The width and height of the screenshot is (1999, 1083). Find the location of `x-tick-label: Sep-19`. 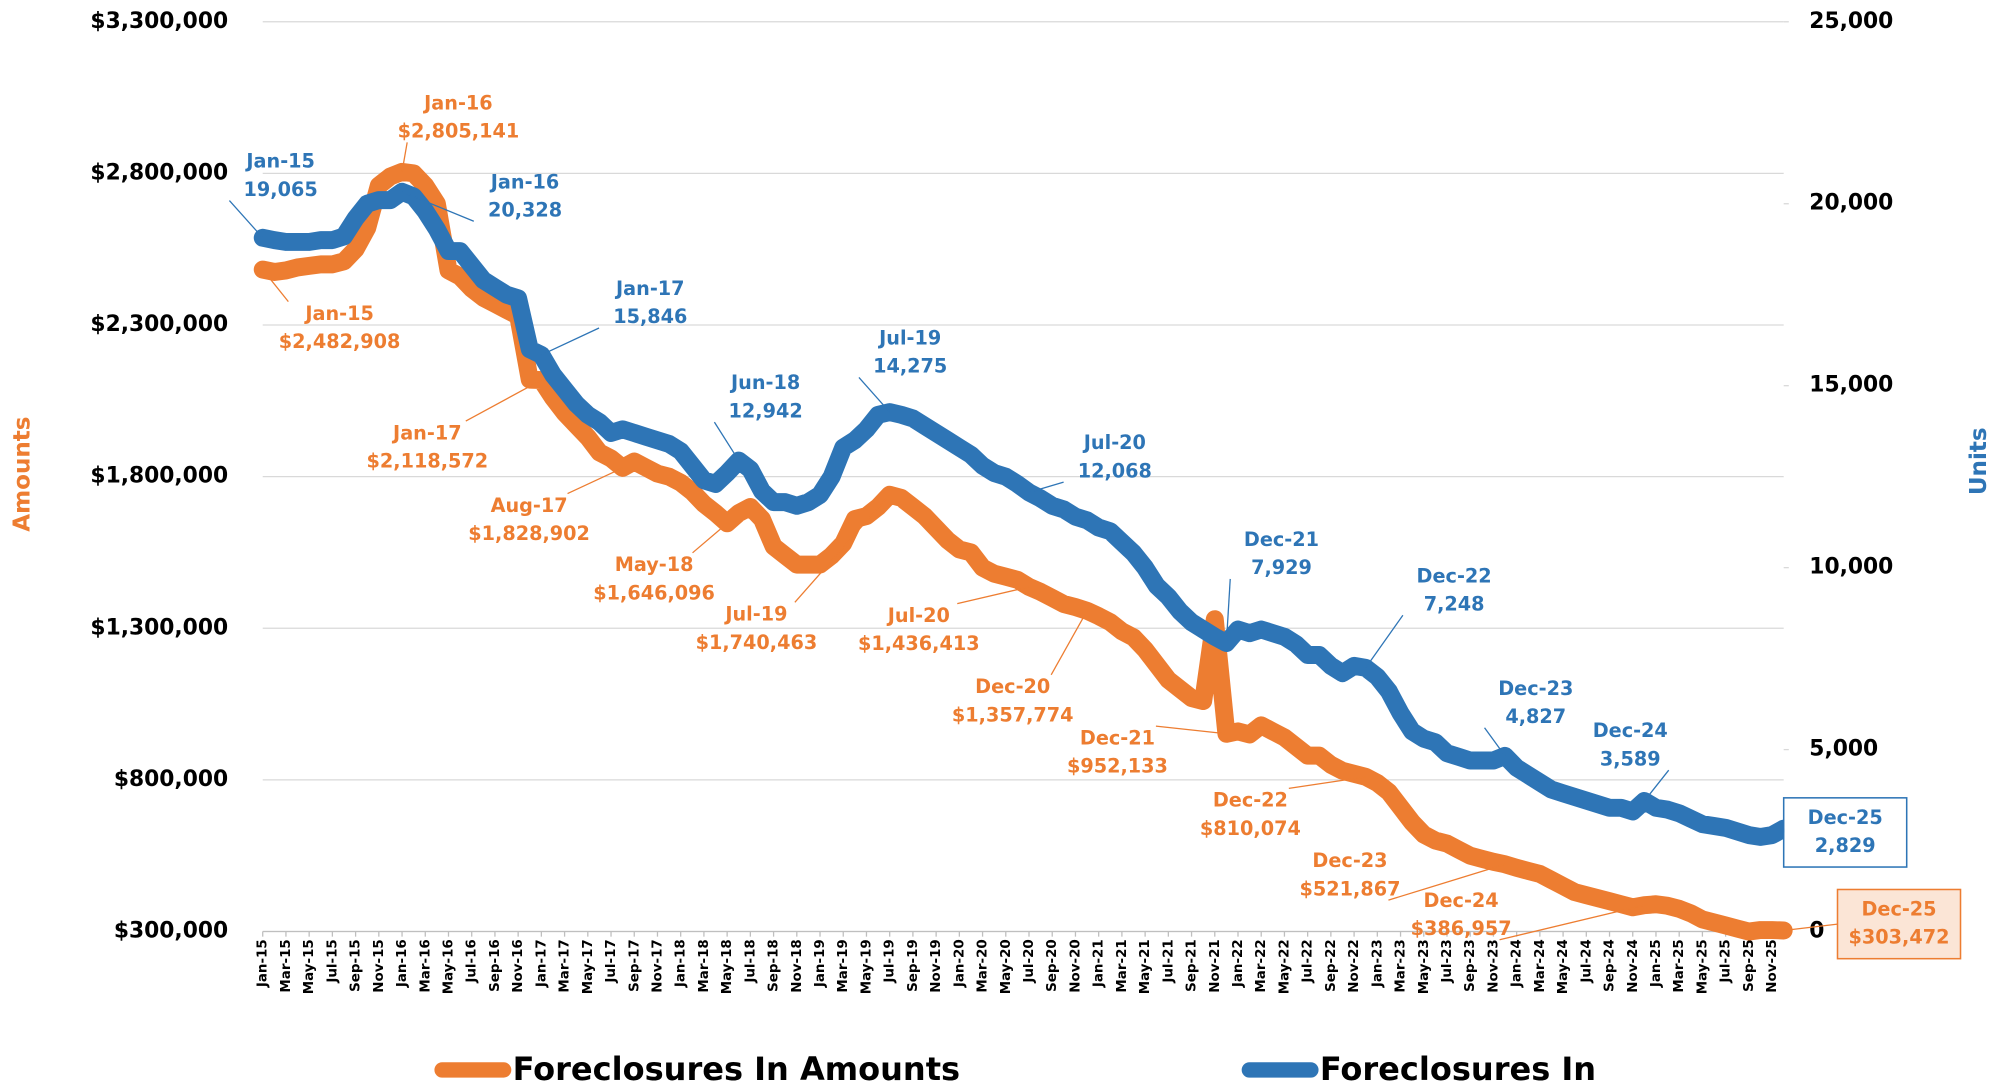

x-tick-label: Sep-19 is located at coordinates (913, 965).